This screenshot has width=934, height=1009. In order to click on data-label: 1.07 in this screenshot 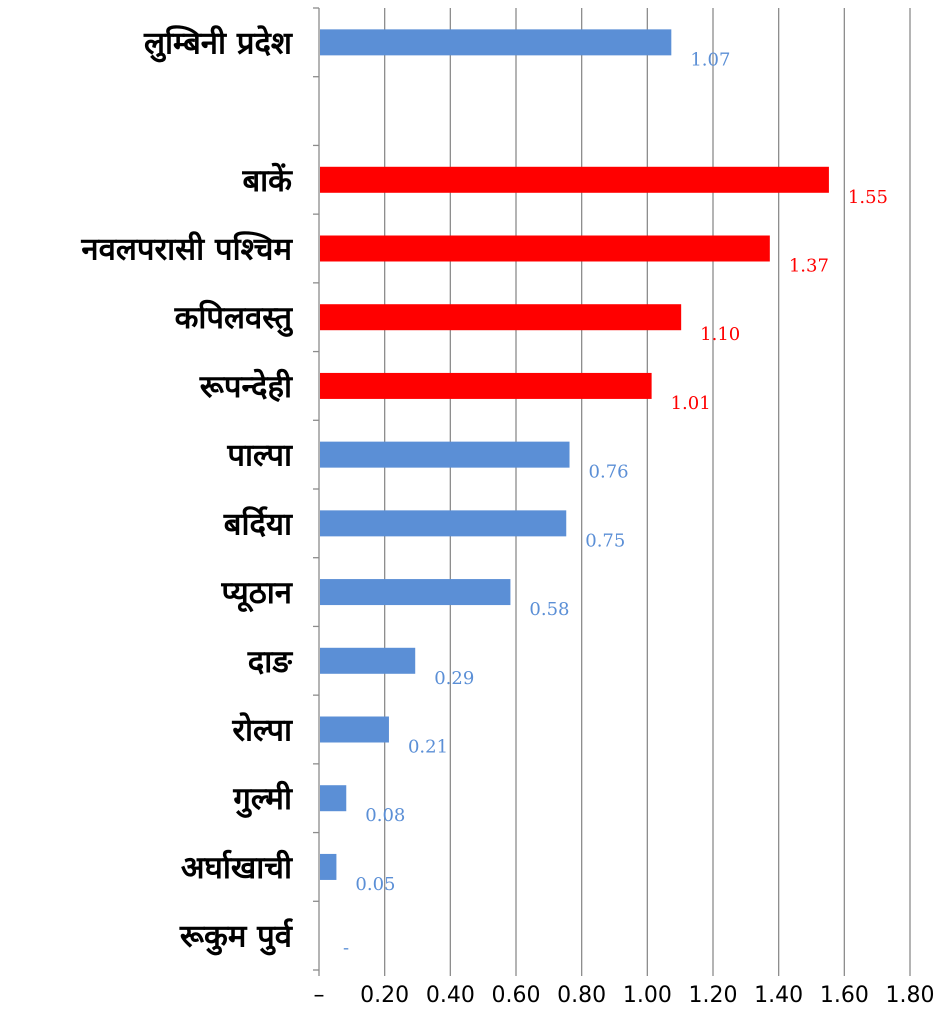, I will do `click(710, 59)`.